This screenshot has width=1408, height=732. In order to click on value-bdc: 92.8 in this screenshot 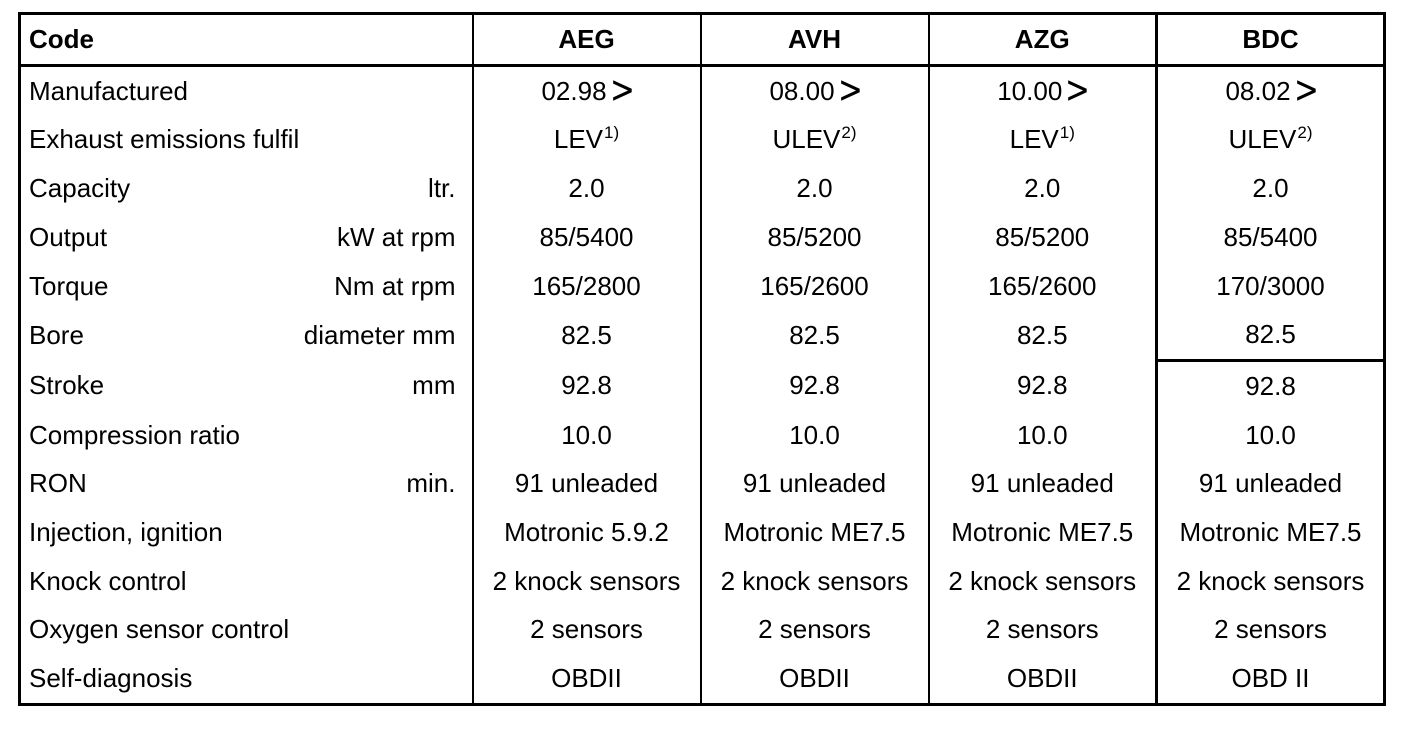, I will do `click(1270, 384)`.